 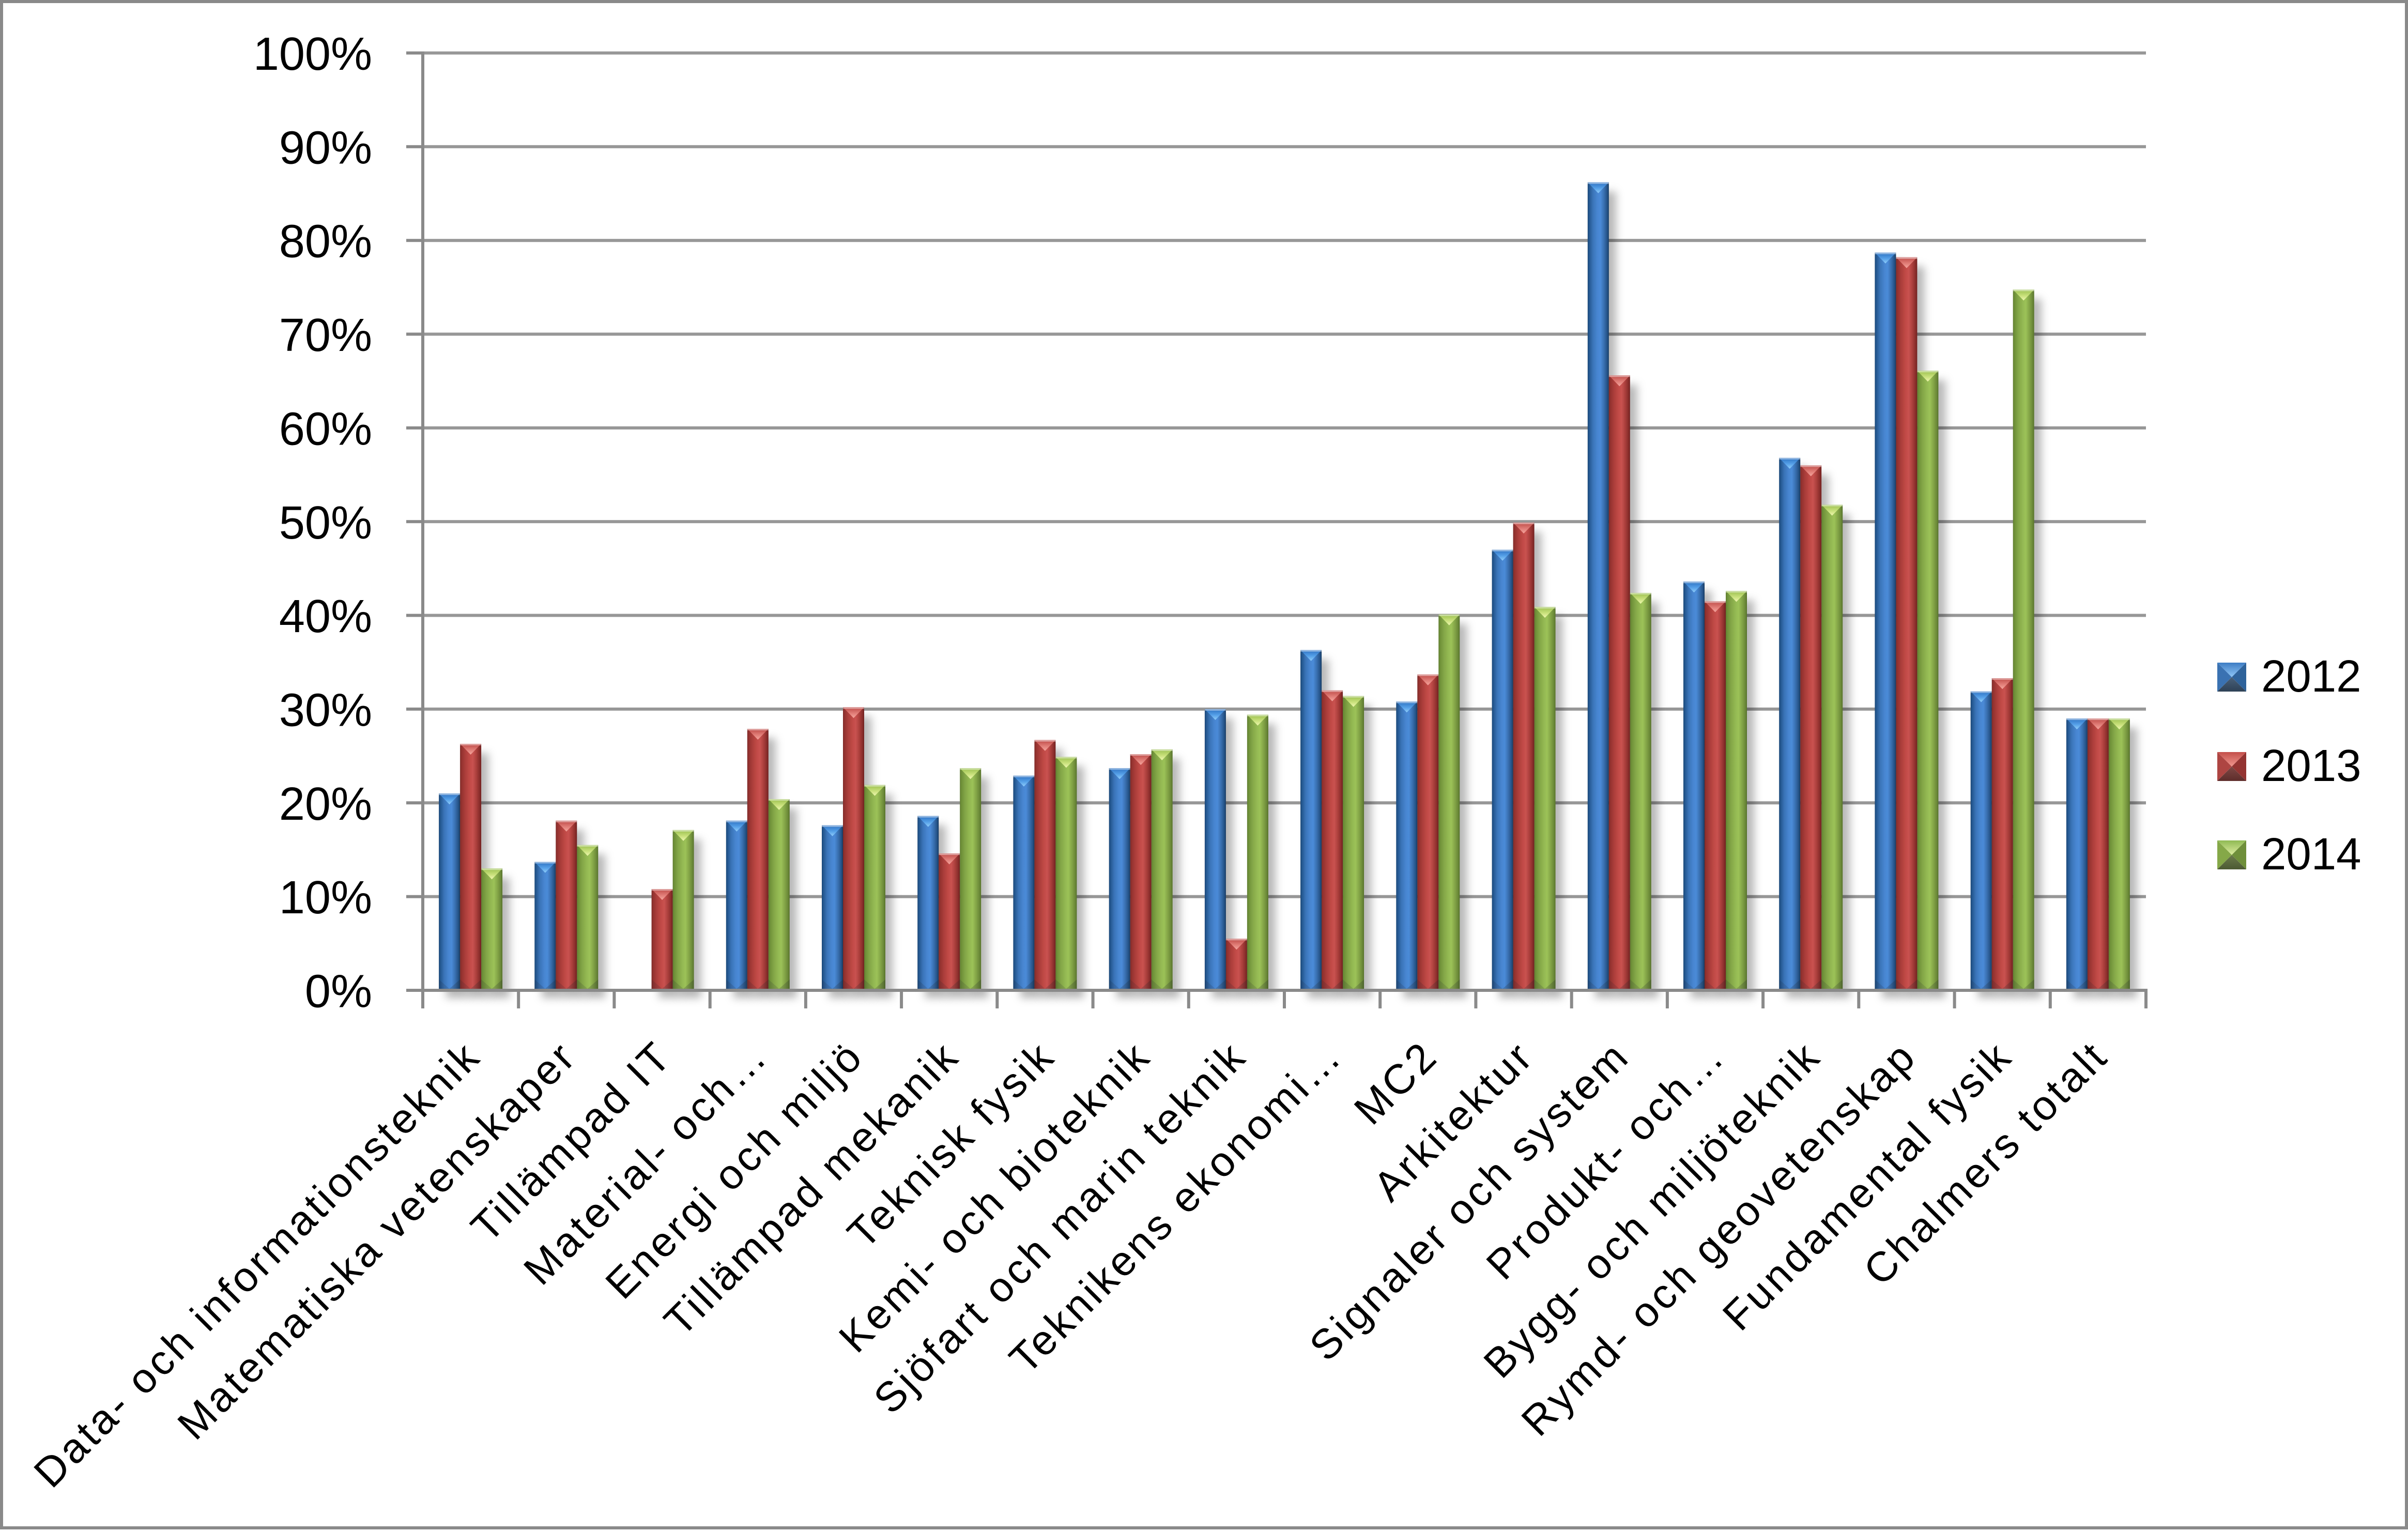 I want to click on svg-text: 70%, so click(x=325, y=335).